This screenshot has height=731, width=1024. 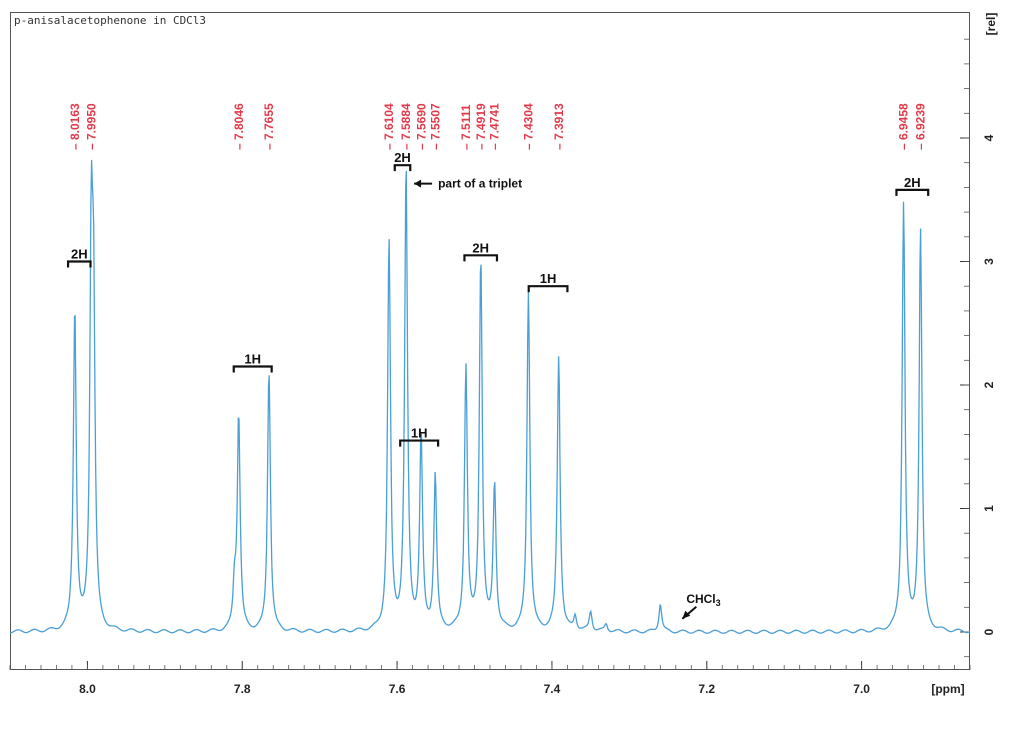 What do you see at coordinates (989, 137) in the screenshot?
I see `y-tick-label: 4` at bounding box center [989, 137].